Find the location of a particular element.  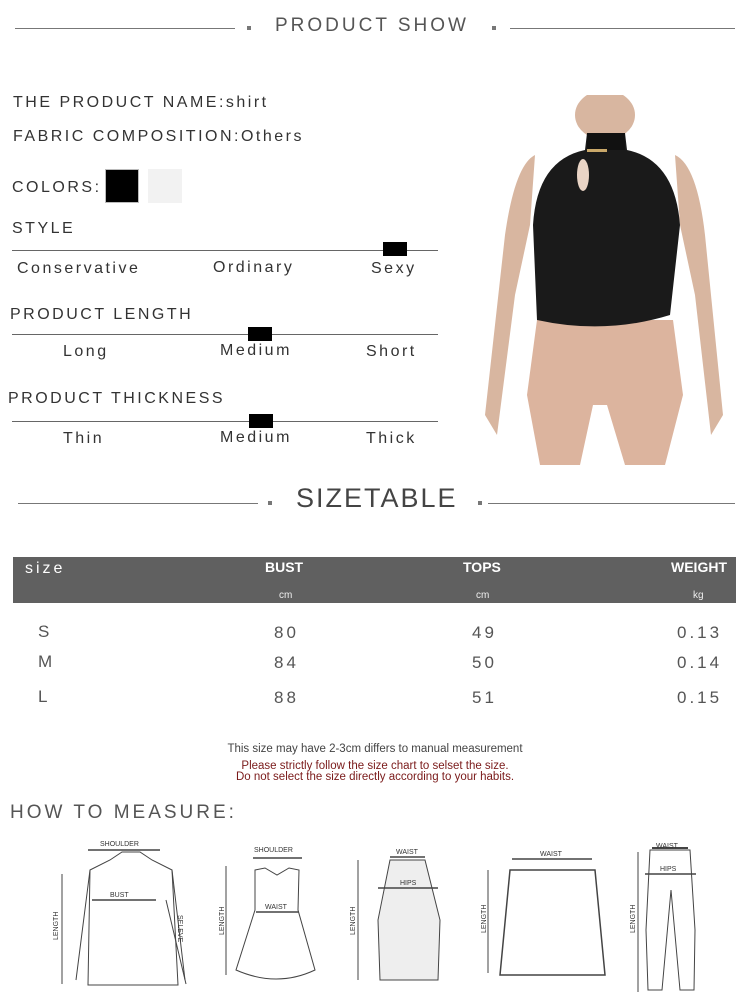

fabric-composition: FABRIC COMPOSITION:Others is located at coordinates (158, 137).